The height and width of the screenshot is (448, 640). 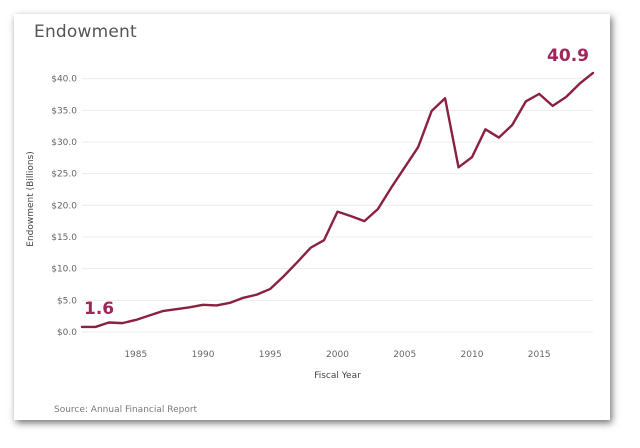 What do you see at coordinates (203, 355) in the screenshot?
I see `x-tick-label: 1990` at bounding box center [203, 355].